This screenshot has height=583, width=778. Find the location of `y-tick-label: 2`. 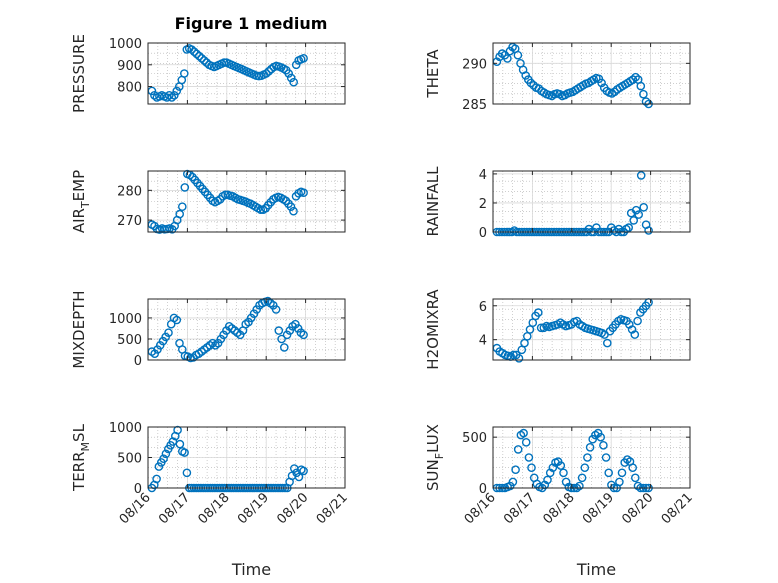

y-tick-label: 2 is located at coordinates (483, 204).